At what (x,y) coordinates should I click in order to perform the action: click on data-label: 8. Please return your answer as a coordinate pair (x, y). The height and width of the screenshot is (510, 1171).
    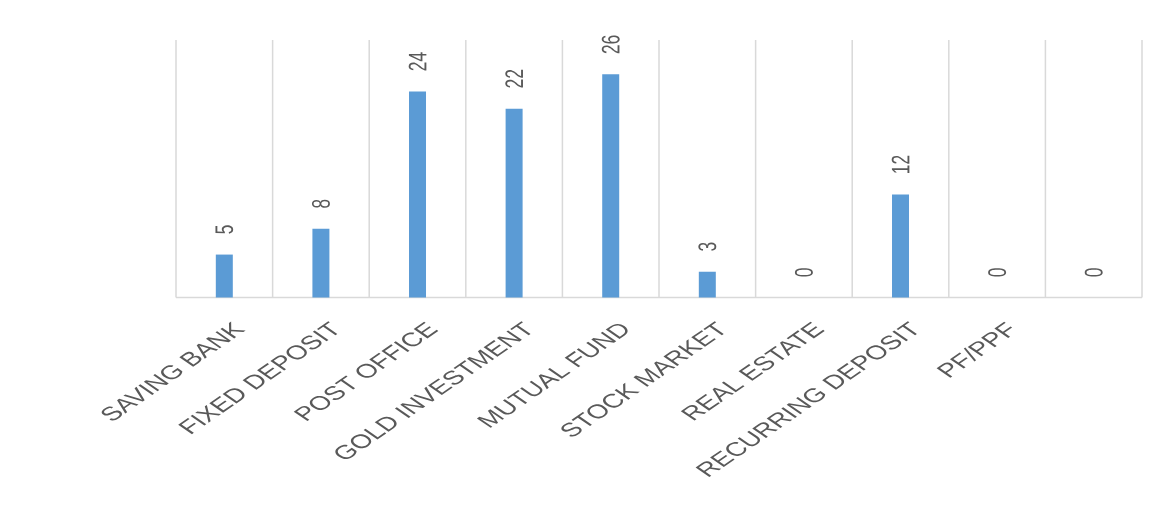
    Looking at the image, I should click on (320, 203).